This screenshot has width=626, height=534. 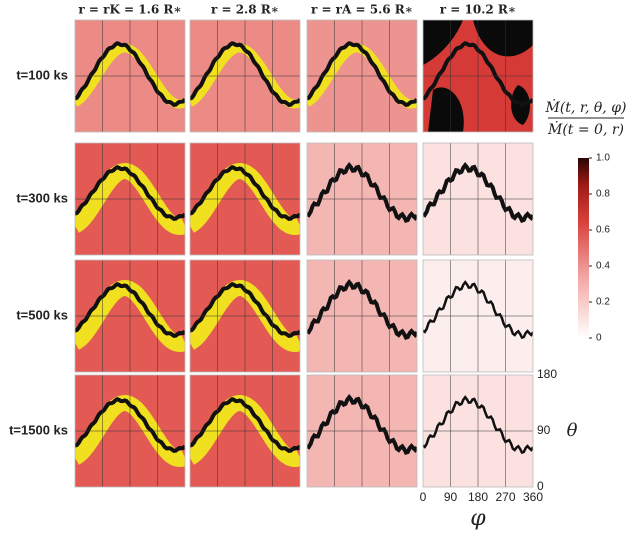 I want to click on row-title: t=300 ks, so click(x=42, y=197).